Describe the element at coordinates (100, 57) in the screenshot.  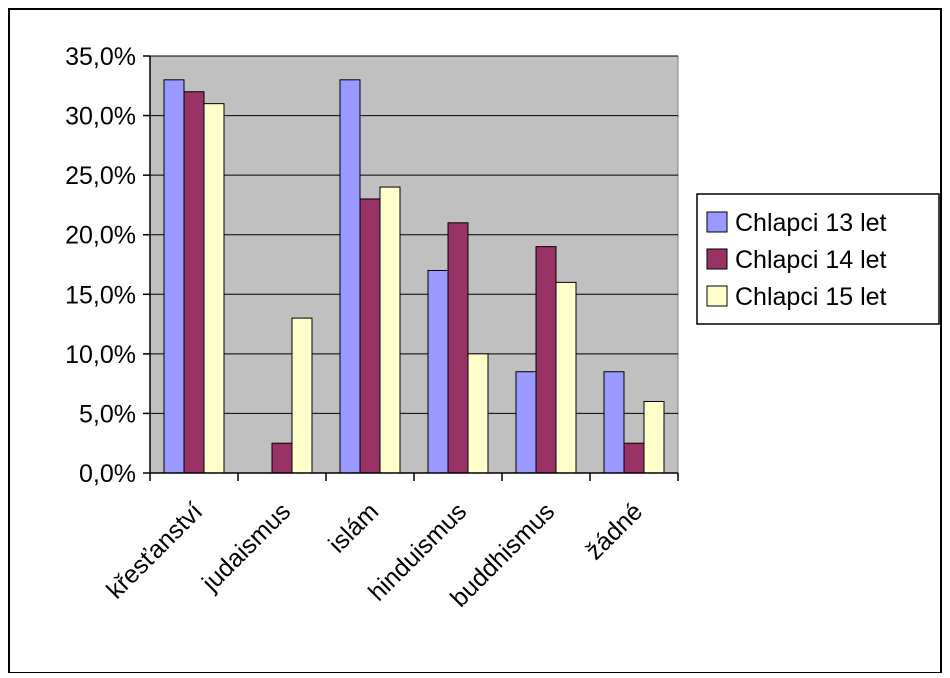
I see `y-tick-label: 35,0%` at that location.